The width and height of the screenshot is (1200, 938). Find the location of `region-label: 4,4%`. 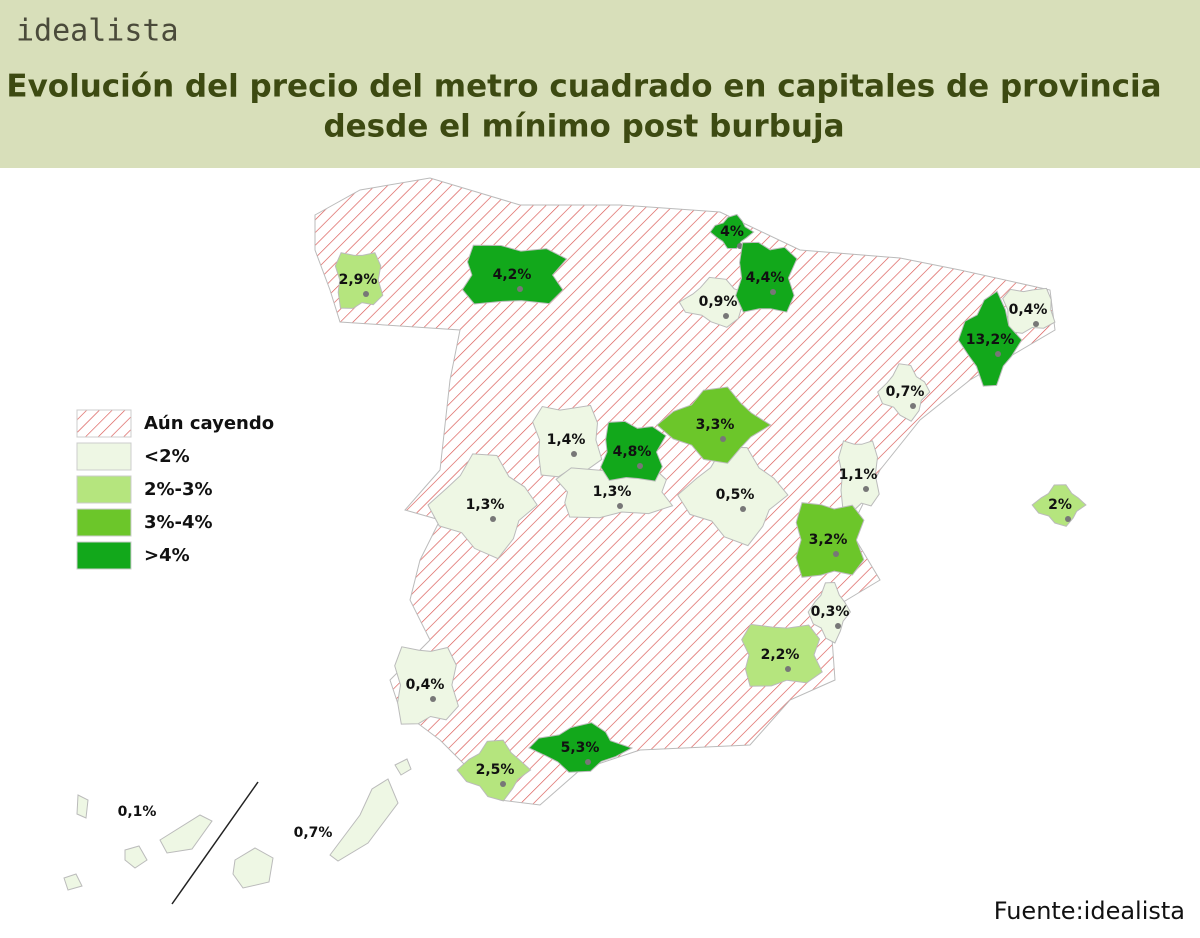

region-label: 4,4% is located at coordinates (765, 278).